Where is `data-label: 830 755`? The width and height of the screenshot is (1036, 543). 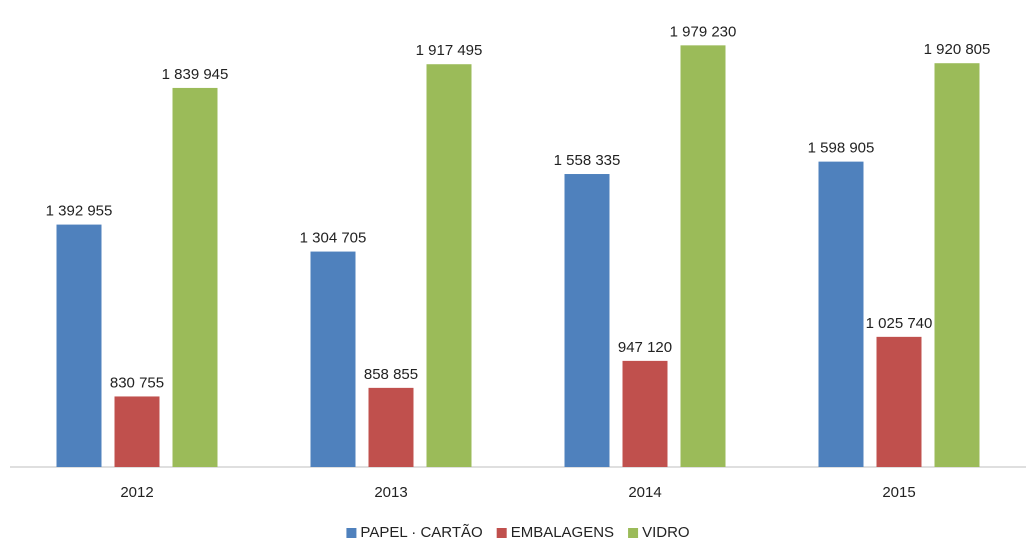
data-label: 830 755 is located at coordinates (137, 382).